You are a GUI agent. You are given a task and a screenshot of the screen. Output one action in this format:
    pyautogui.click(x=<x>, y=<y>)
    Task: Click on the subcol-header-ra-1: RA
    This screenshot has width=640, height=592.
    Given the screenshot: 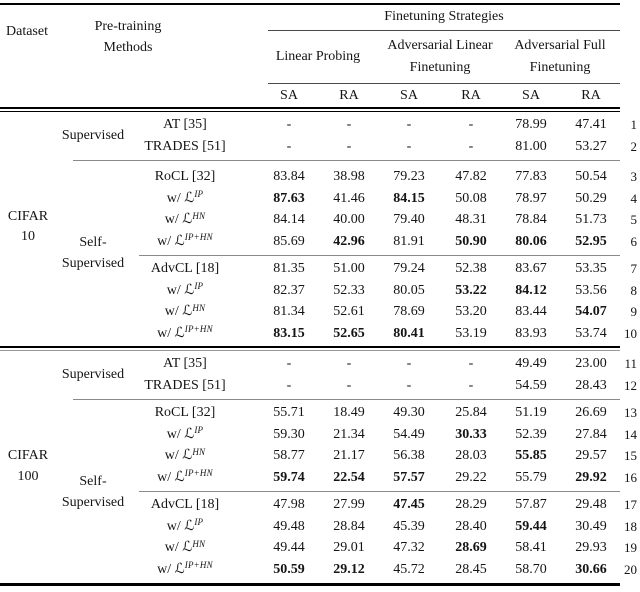 What is the action you would take?
    pyautogui.click(x=349, y=95)
    